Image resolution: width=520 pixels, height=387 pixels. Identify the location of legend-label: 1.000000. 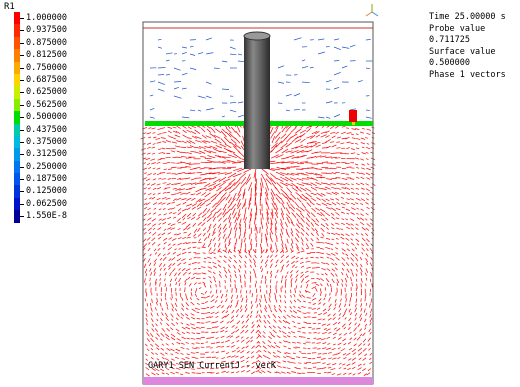
(46, 18).